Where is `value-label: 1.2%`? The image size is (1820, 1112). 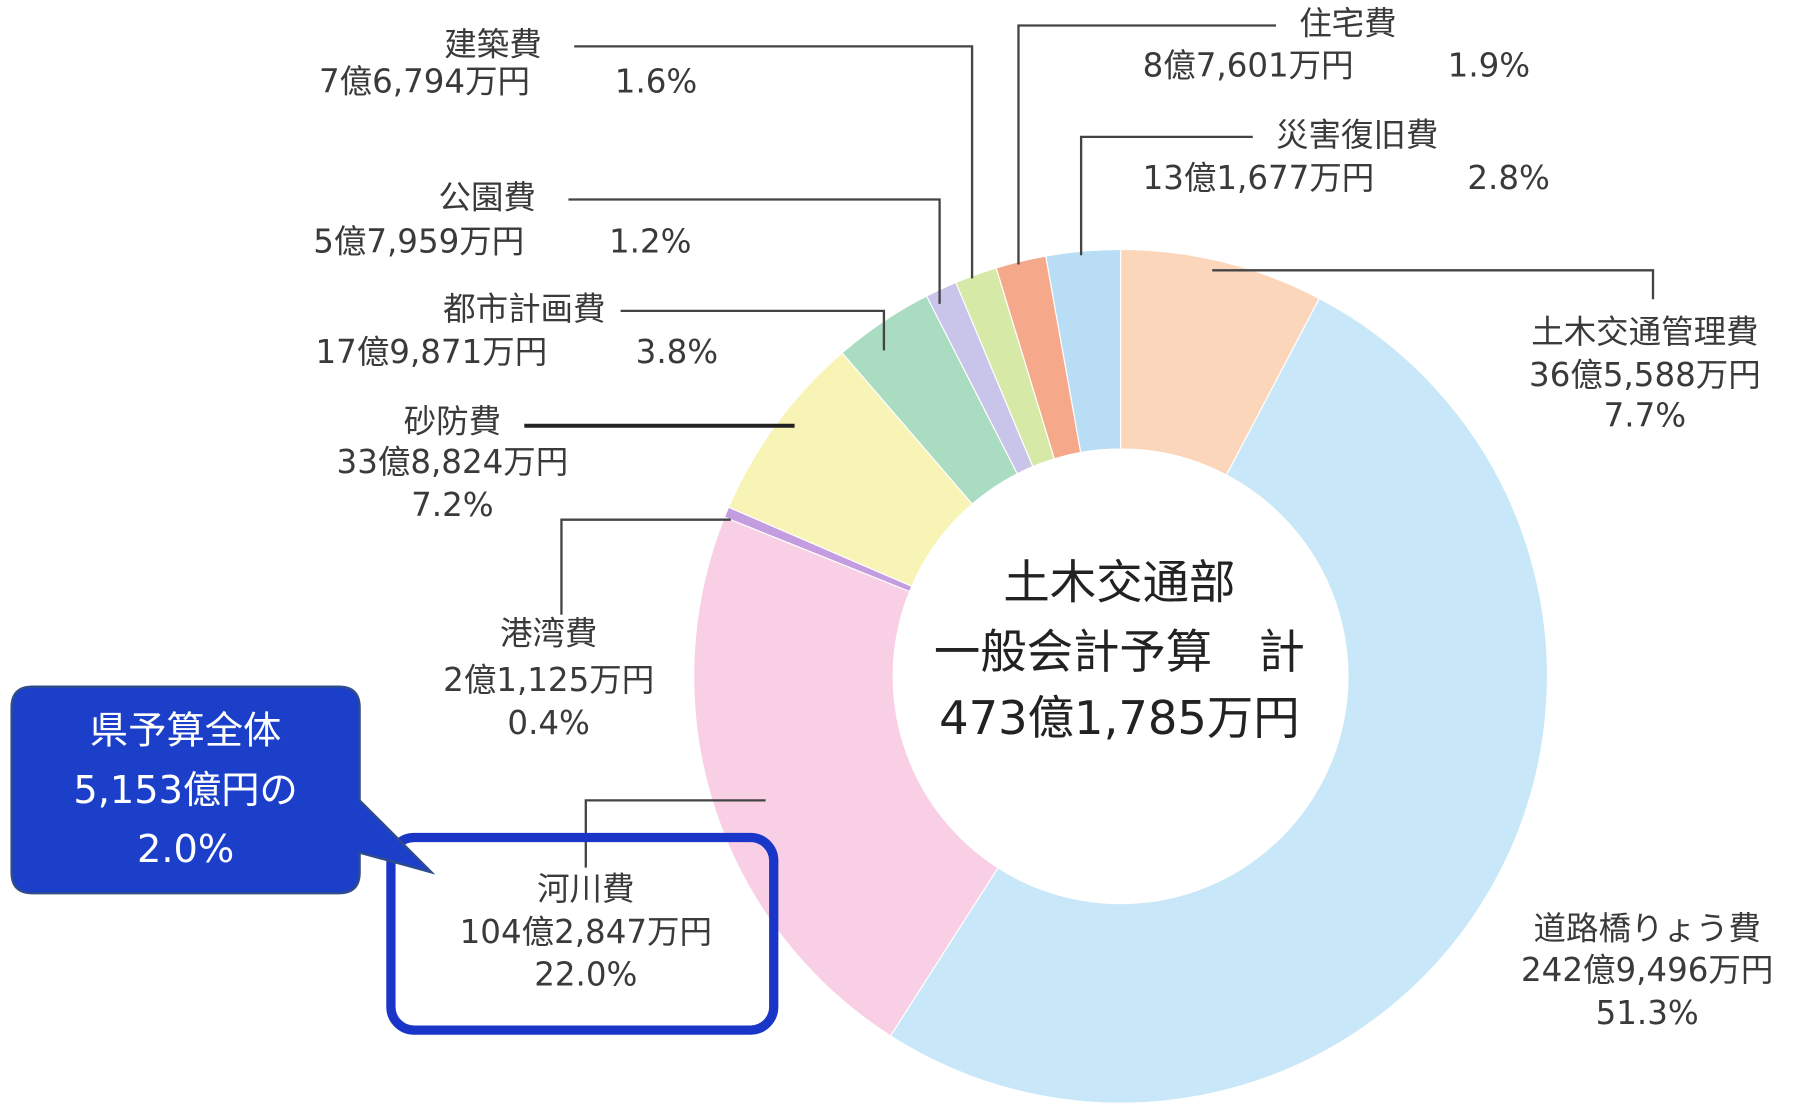
value-label: 1.2% is located at coordinates (650, 242).